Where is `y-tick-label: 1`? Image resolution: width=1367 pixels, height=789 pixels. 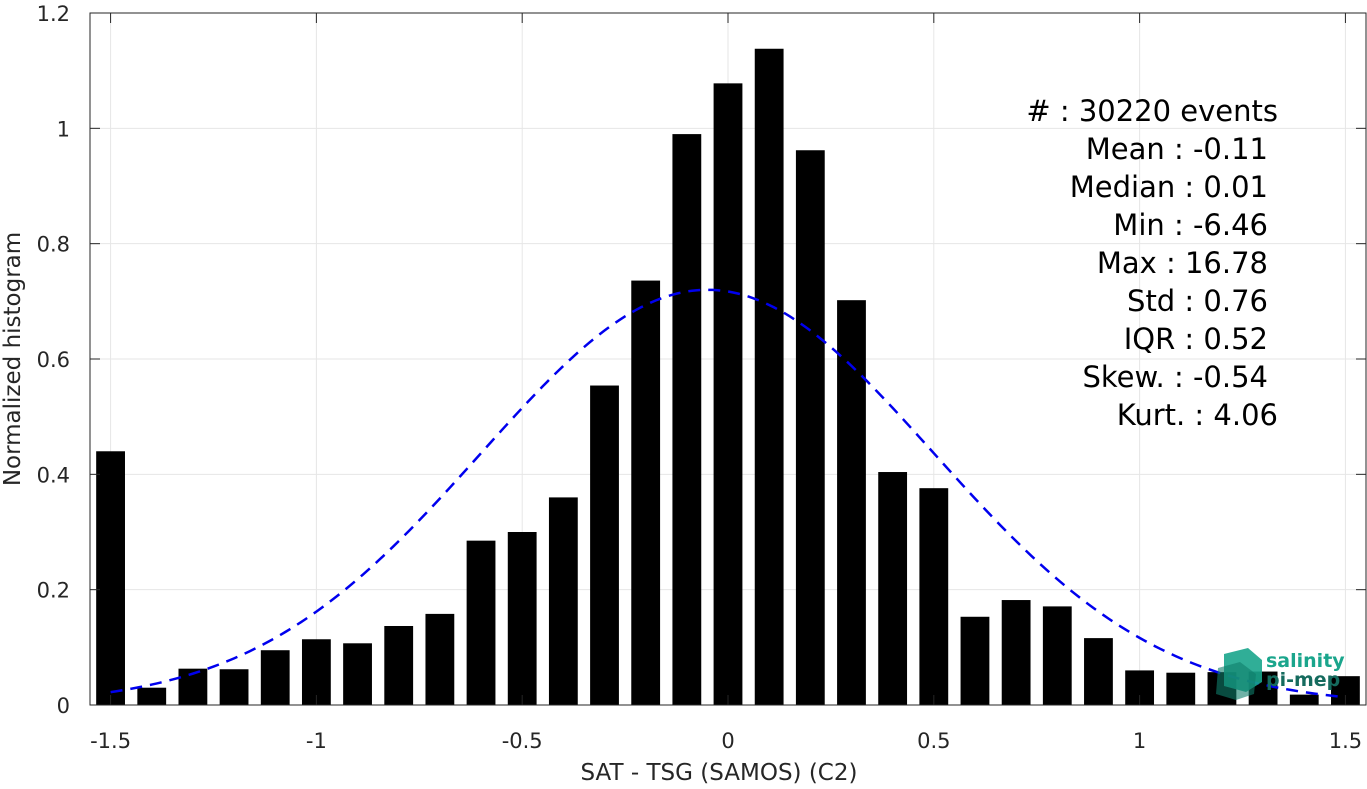 y-tick-label: 1 is located at coordinates (63, 129).